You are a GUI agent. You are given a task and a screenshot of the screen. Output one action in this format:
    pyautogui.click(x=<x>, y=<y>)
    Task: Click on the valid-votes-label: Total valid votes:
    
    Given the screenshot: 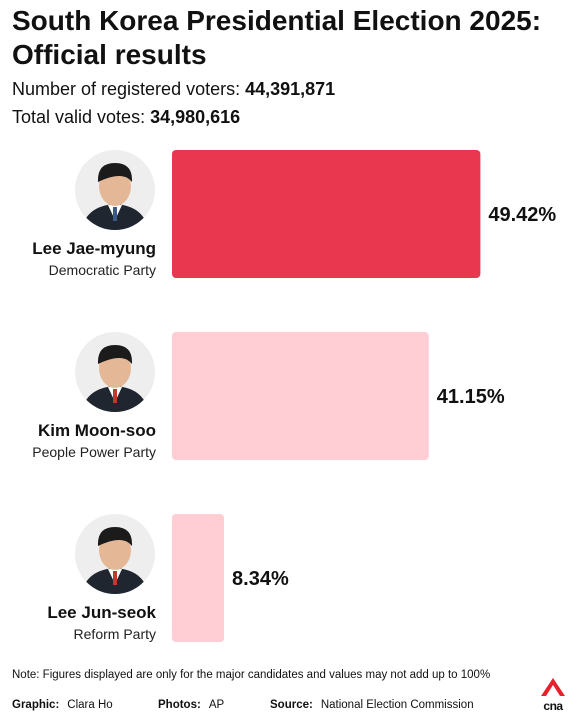 What is the action you would take?
    pyautogui.click(x=81, y=117)
    